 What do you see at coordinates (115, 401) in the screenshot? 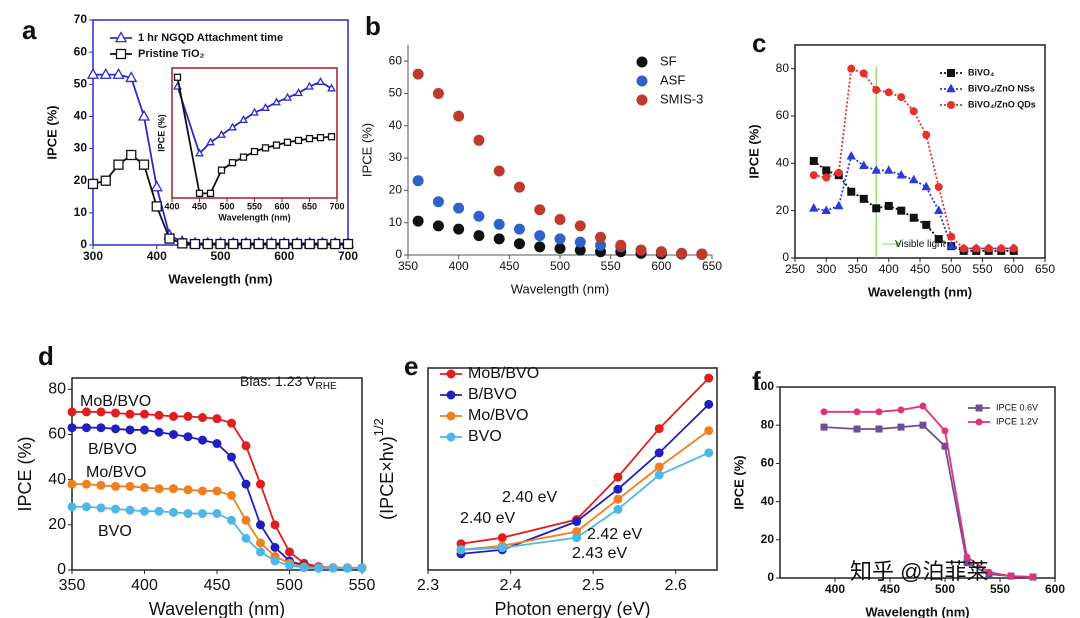
I see `series-label: MoB/BVO` at bounding box center [115, 401].